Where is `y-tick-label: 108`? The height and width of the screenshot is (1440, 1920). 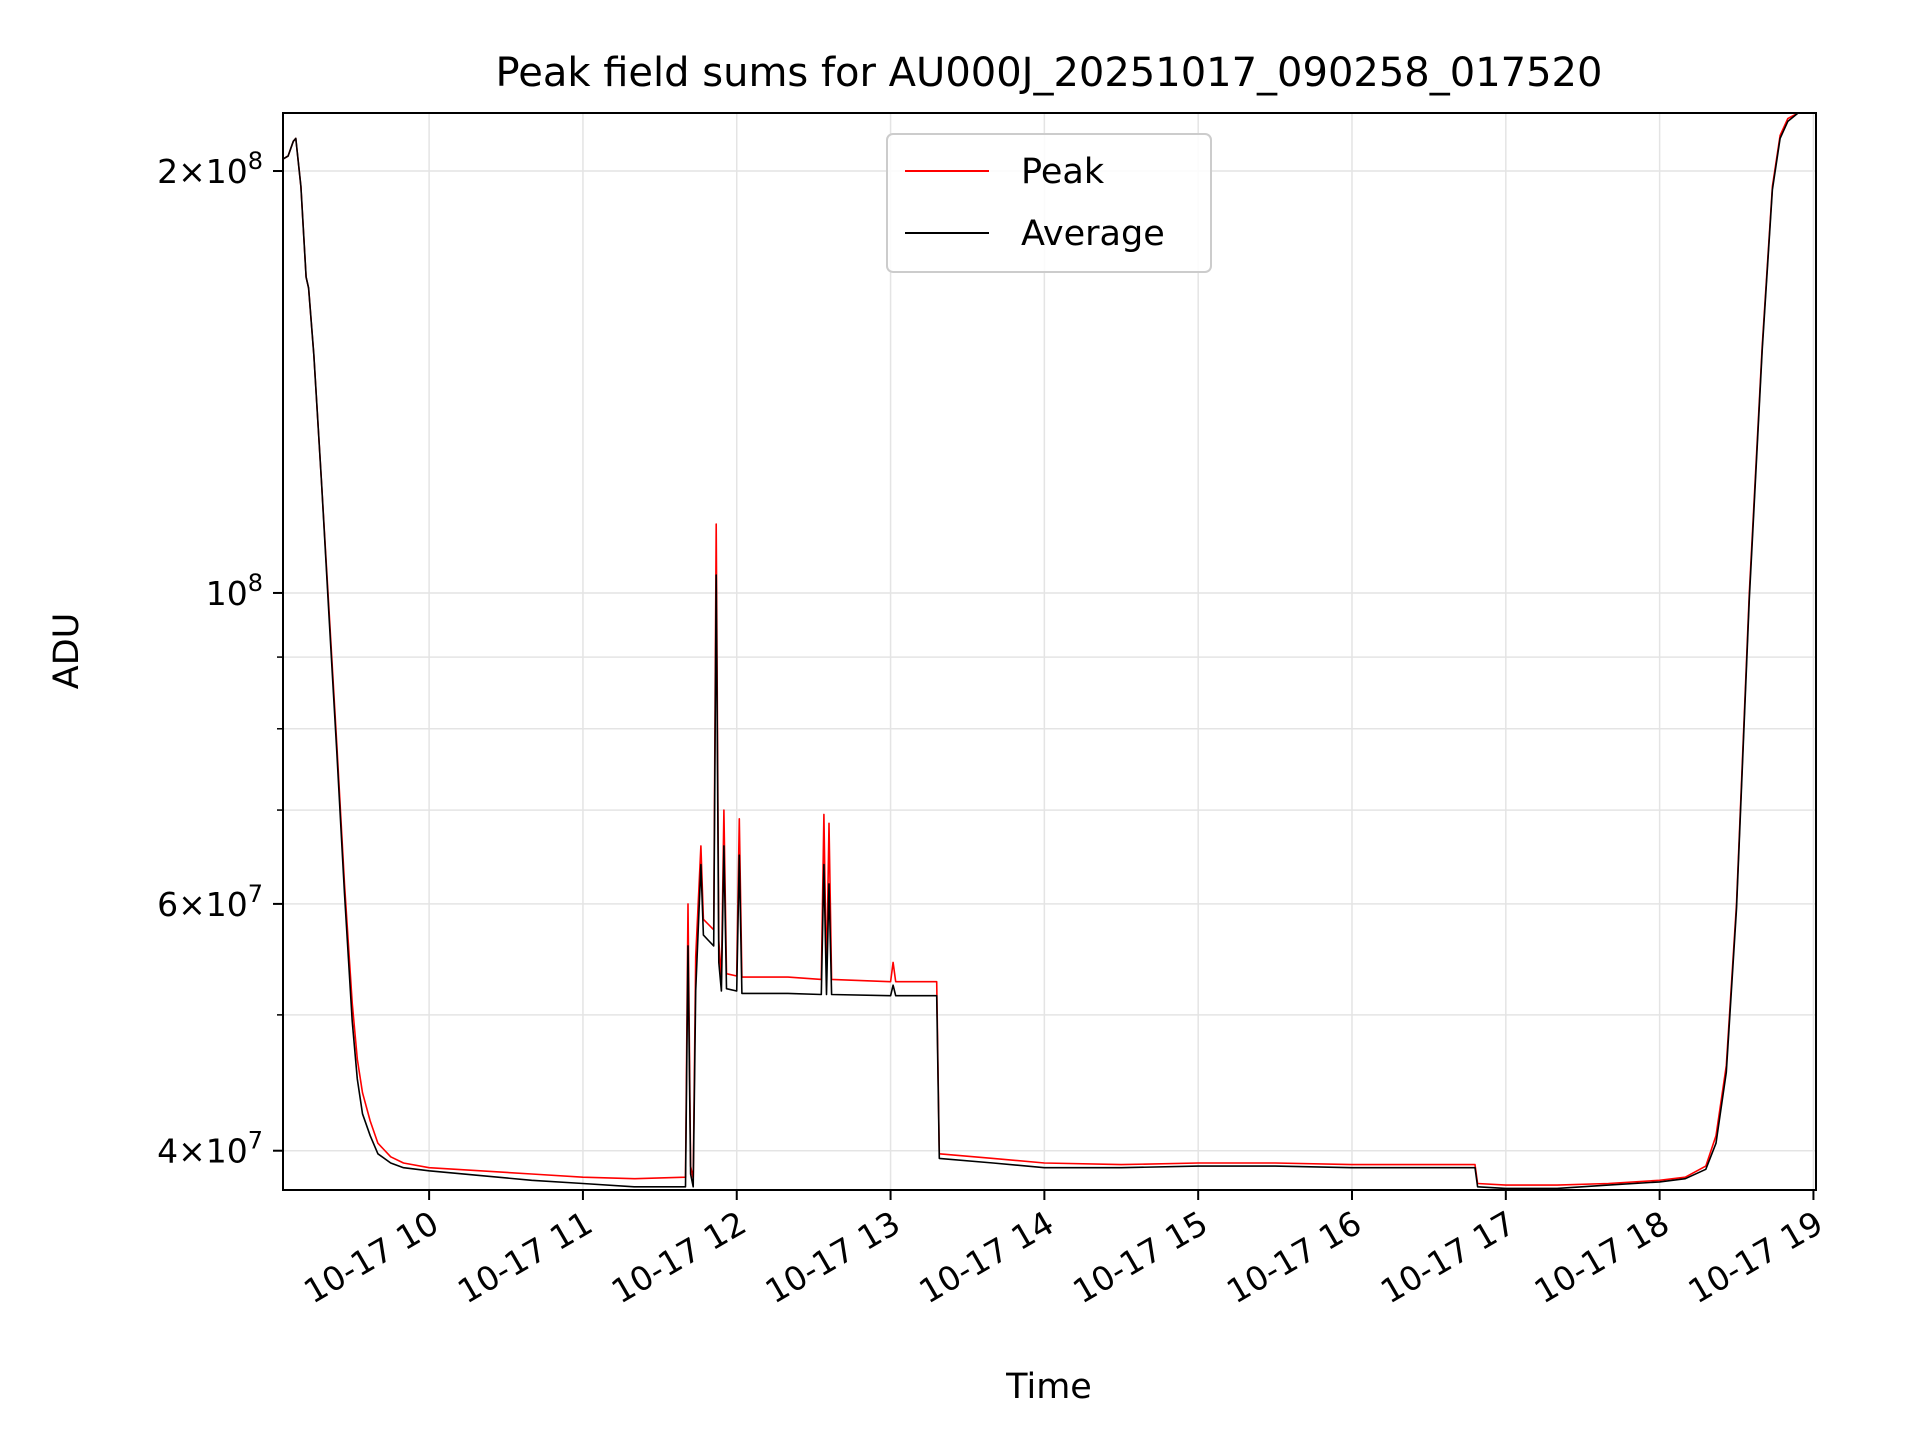 y-tick-label: 108 is located at coordinates (234, 591).